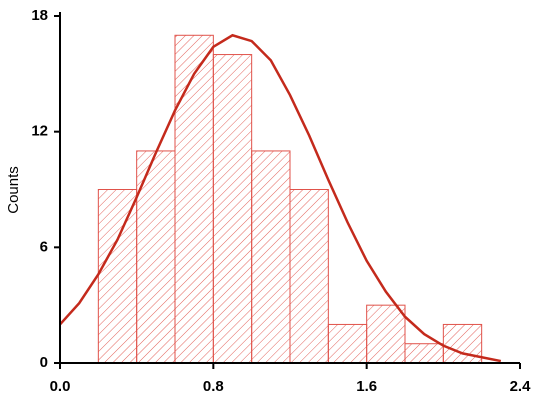  Describe the element at coordinates (39, 15) in the screenshot. I see `y-tick-label: 18` at that location.